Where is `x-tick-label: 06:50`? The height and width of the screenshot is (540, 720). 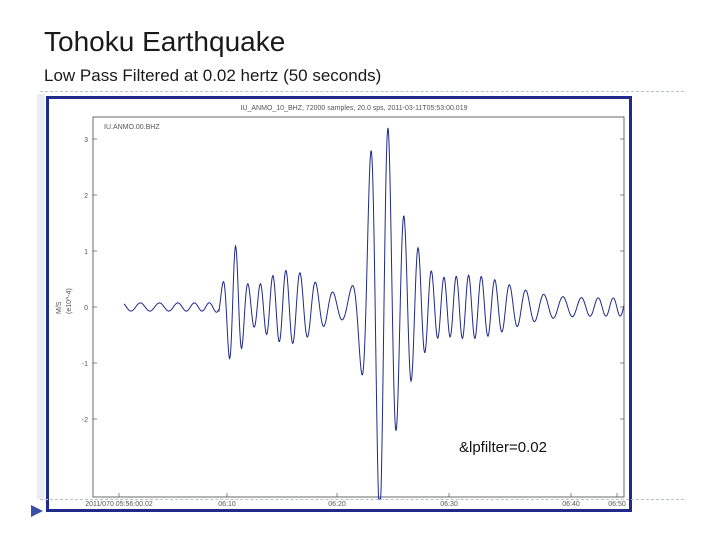
x-tick-label: 06:50 is located at coordinates (617, 504).